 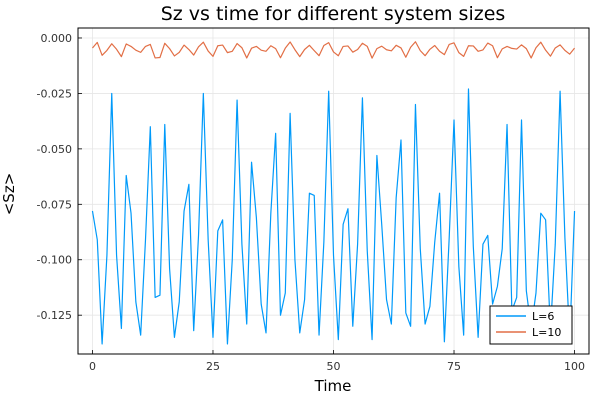 What do you see at coordinates (59, 177) in the screenshot?
I see `y-axis: 0.000 -0.025 -0.050 -0.075 -0.100 -0.125` at bounding box center [59, 177].